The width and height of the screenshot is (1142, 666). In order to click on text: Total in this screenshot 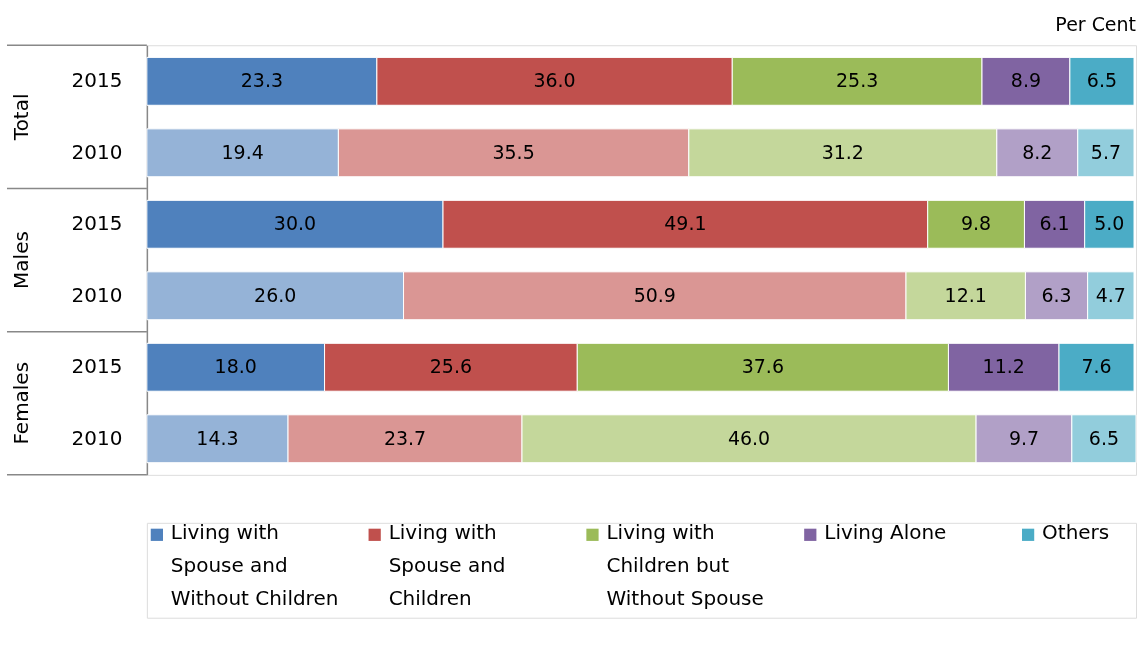, I will do `click(20, 117)`.